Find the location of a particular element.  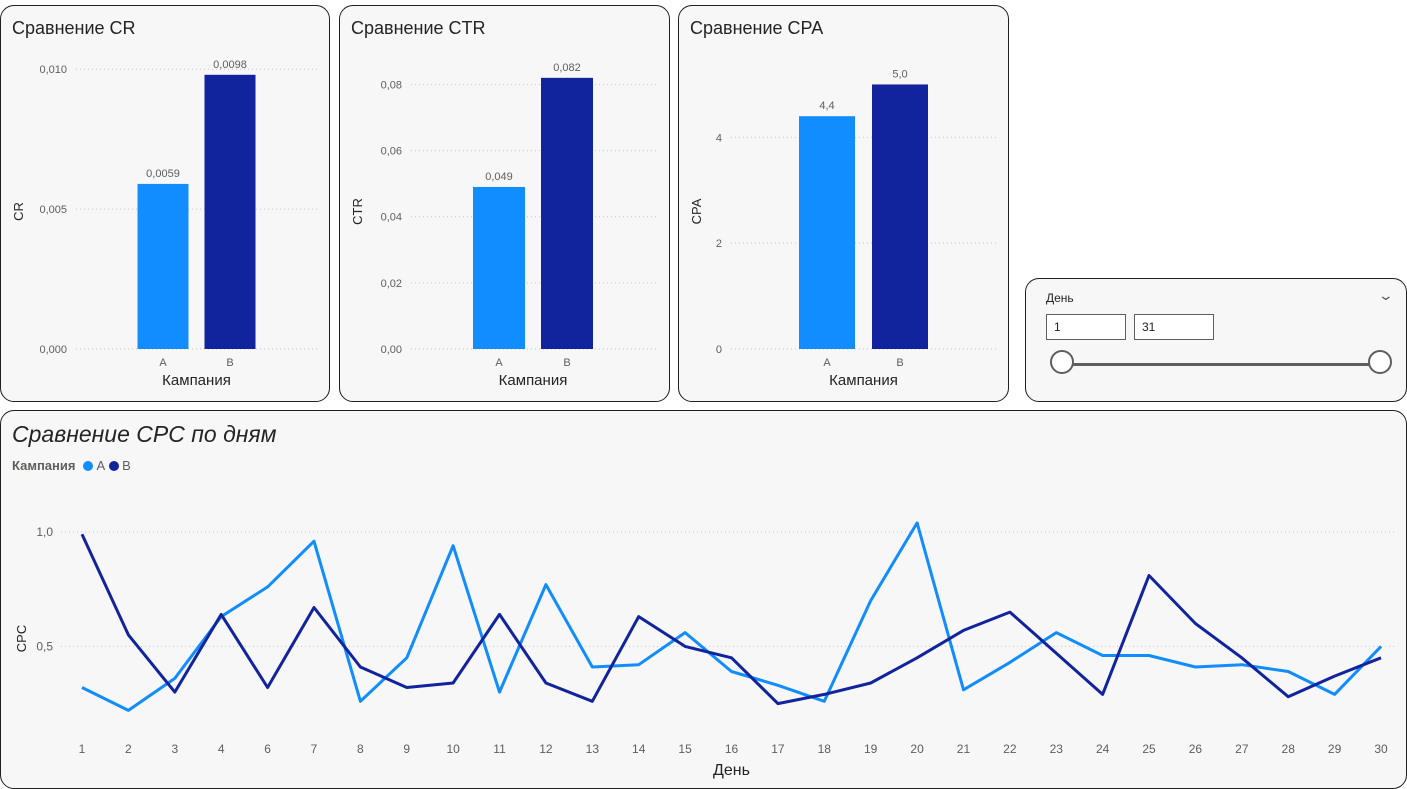

x-tick-label: 10 is located at coordinates (453, 749).